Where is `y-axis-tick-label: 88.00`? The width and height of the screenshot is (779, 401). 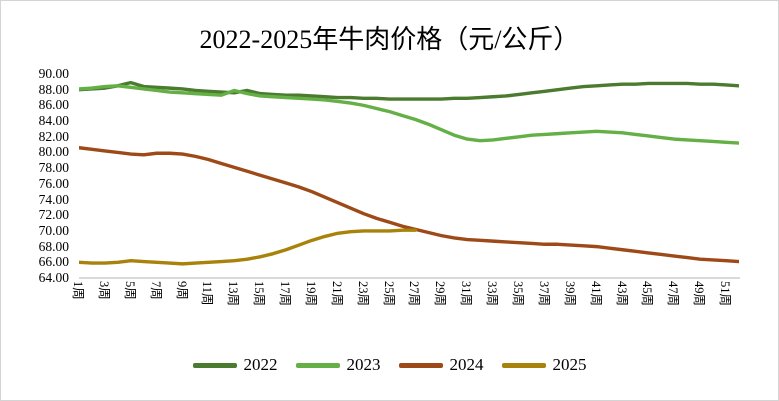 y-axis-tick-label: 88.00 is located at coordinates (53, 89).